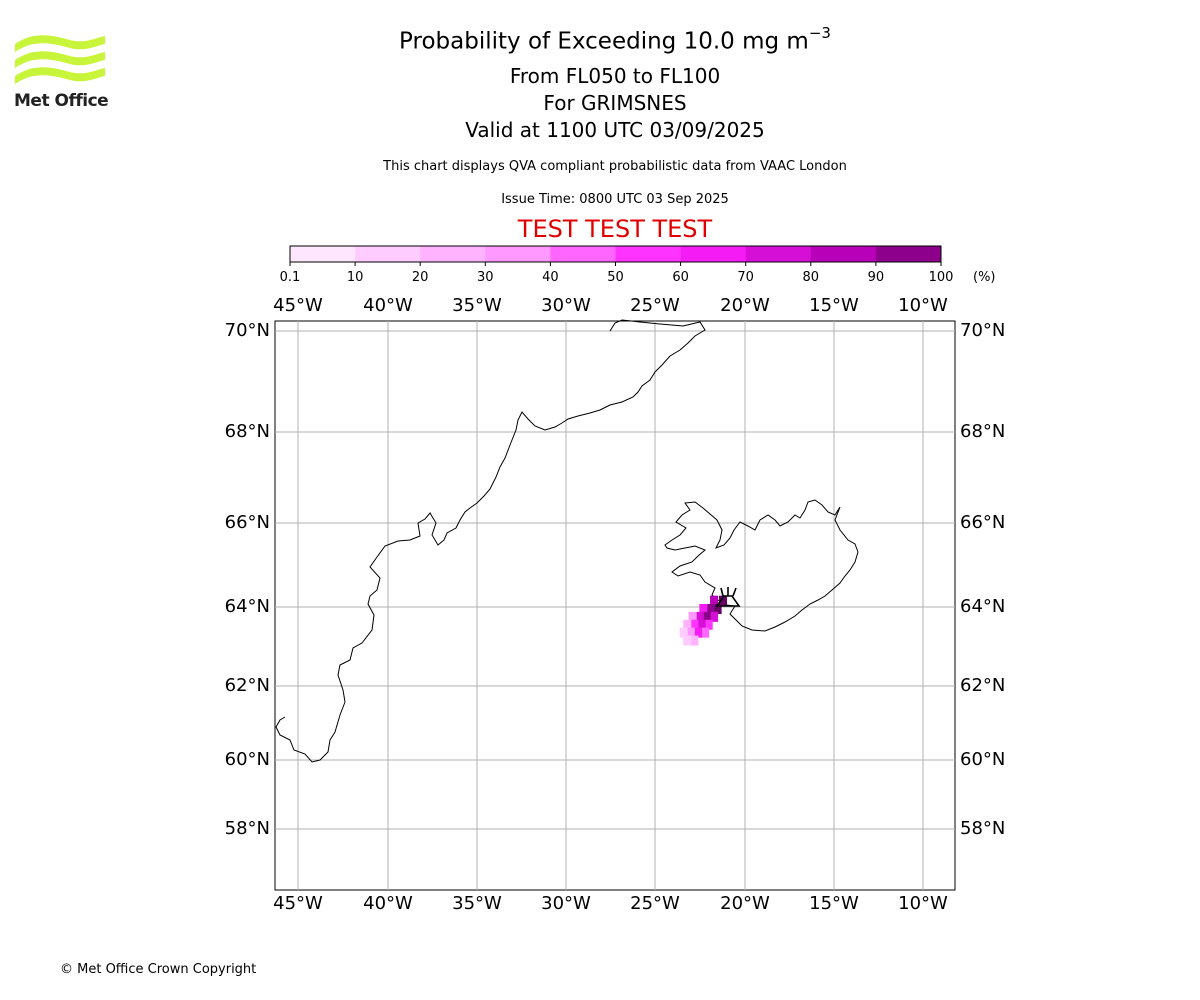 The height and width of the screenshot is (1000, 1200). What do you see at coordinates (388, 903) in the screenshot?
I see `longitude-label-bottom: 40°W` at bounding box center [388, 903].